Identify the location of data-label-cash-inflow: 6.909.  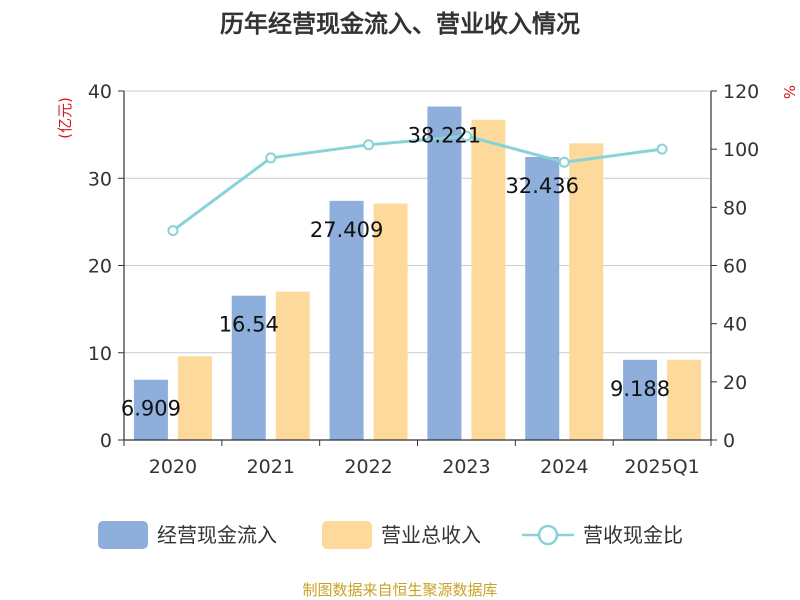
(151, 409).